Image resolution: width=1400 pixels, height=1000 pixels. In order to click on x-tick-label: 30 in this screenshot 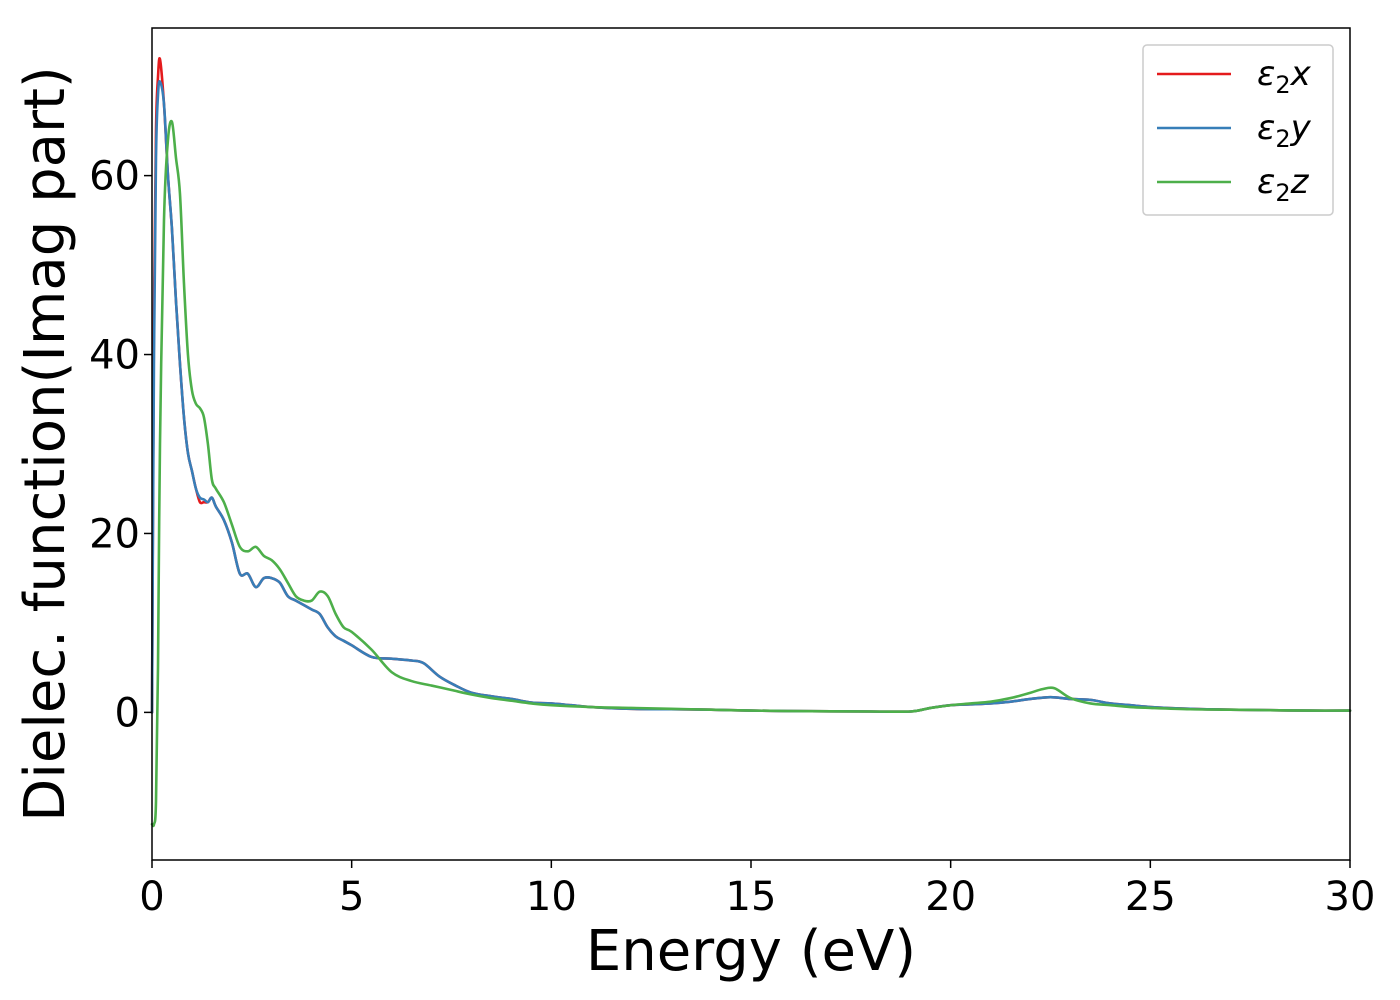, I will do `click(1350, 897)`.